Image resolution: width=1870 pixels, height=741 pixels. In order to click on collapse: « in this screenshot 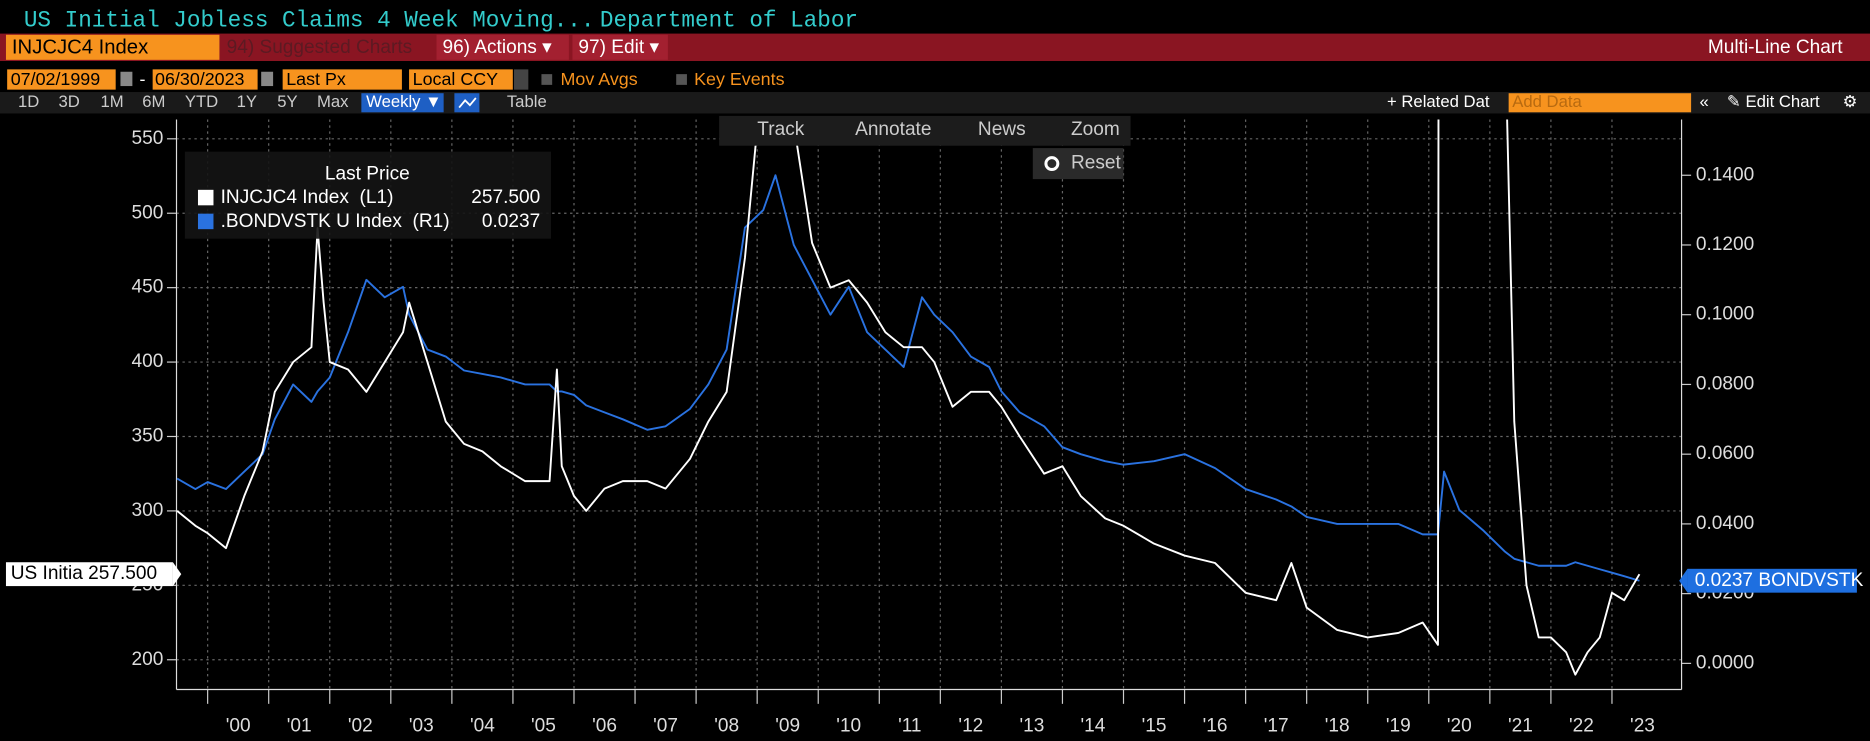, I will do `click(1703, 101)`.